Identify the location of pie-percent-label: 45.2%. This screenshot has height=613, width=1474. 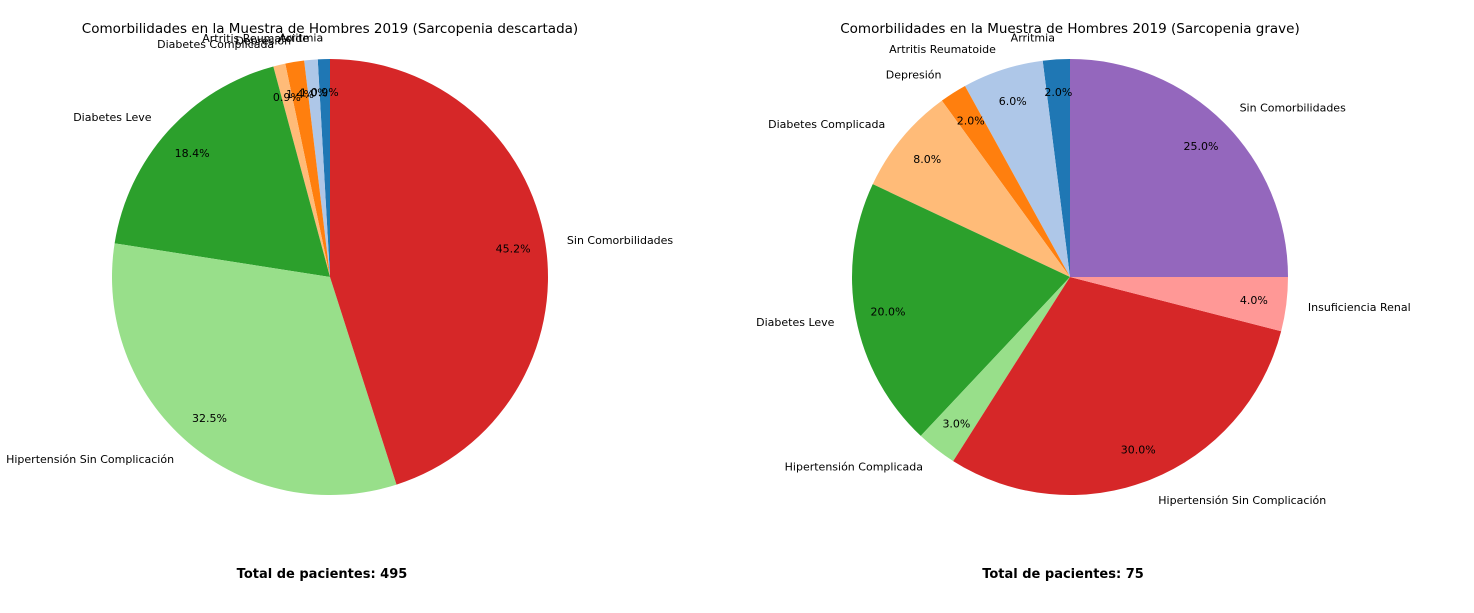
(513, 248).